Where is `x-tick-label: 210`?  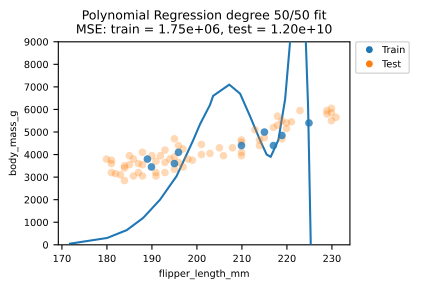 x-tick-label: 210 is located at coordinates (242, 258).